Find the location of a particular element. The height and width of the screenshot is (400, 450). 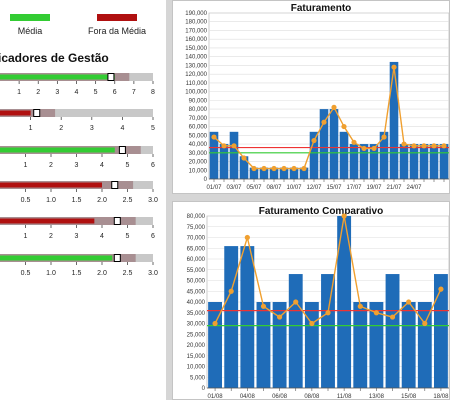

gauge-tick-label: 2.0 is located at coordinates (102, 273).